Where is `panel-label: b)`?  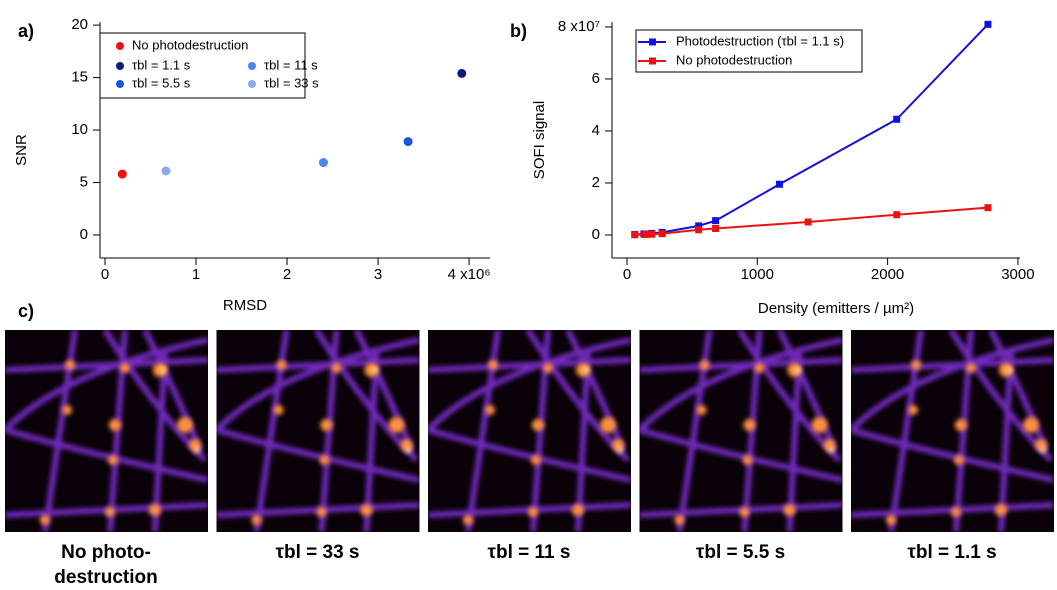 panel-label: b) is located at coordinates (518, 31).